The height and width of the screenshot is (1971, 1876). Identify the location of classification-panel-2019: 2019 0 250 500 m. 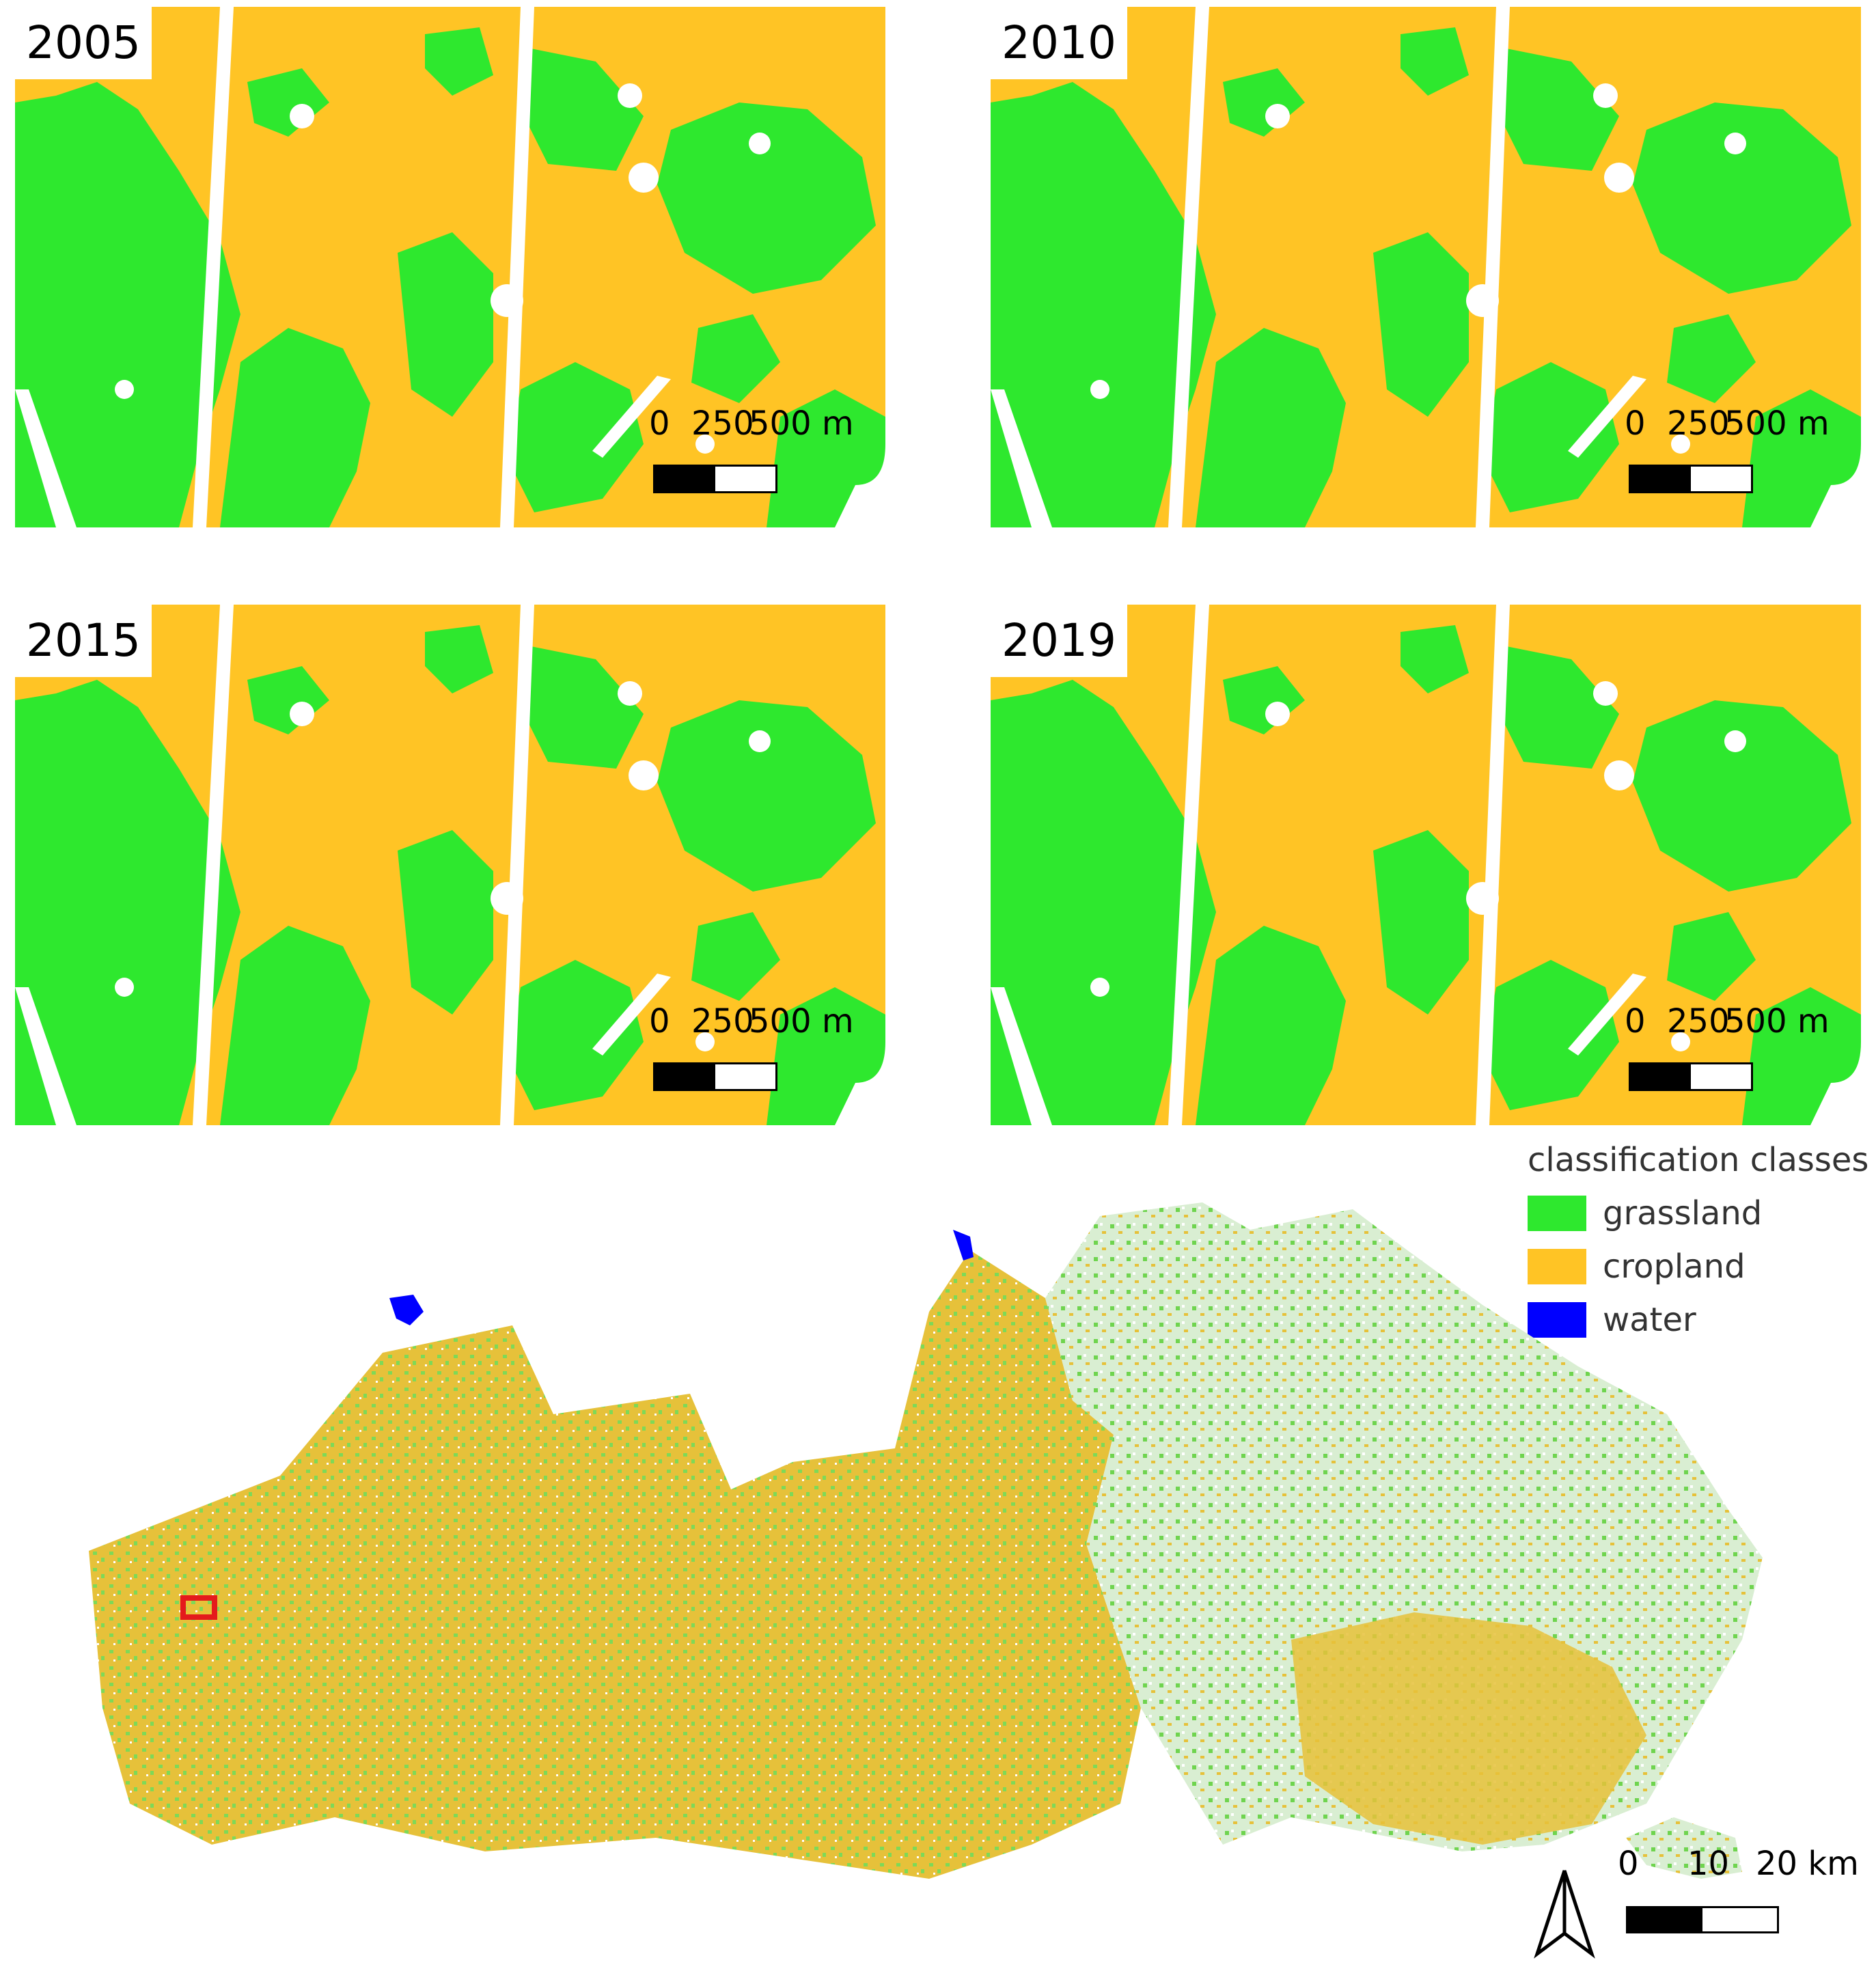
(1426, 865).